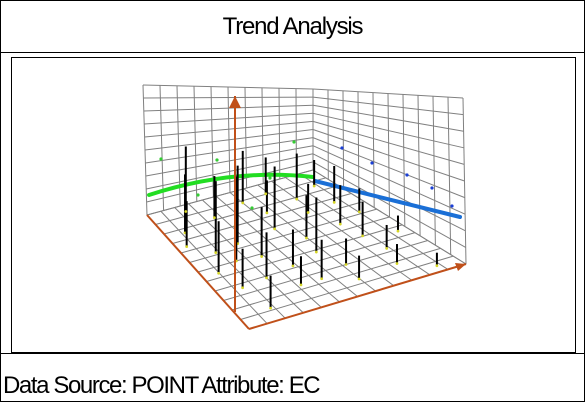  Describe the element at coordinates (162, 385) in the screenshot. I see `data-source-label: Data Source: POINT Attribute: EC` at that location.